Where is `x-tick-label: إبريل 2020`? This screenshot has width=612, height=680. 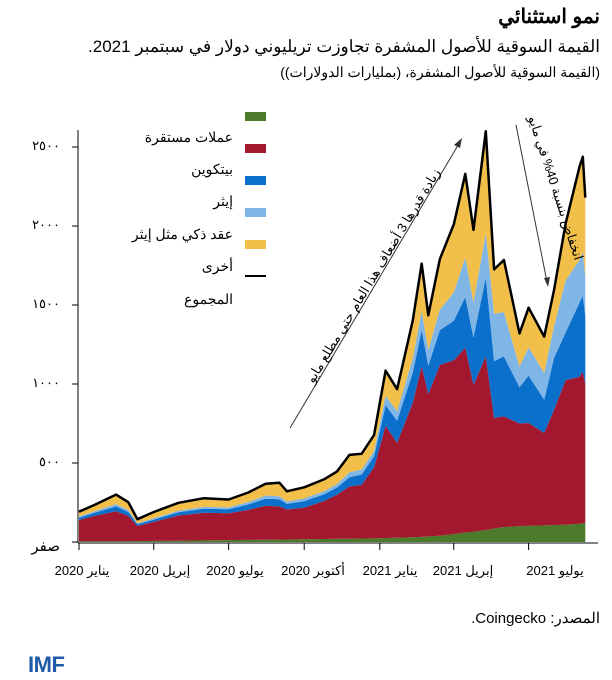 x-tick-label: إبريل 2020 is located at coordinates (160, 570).